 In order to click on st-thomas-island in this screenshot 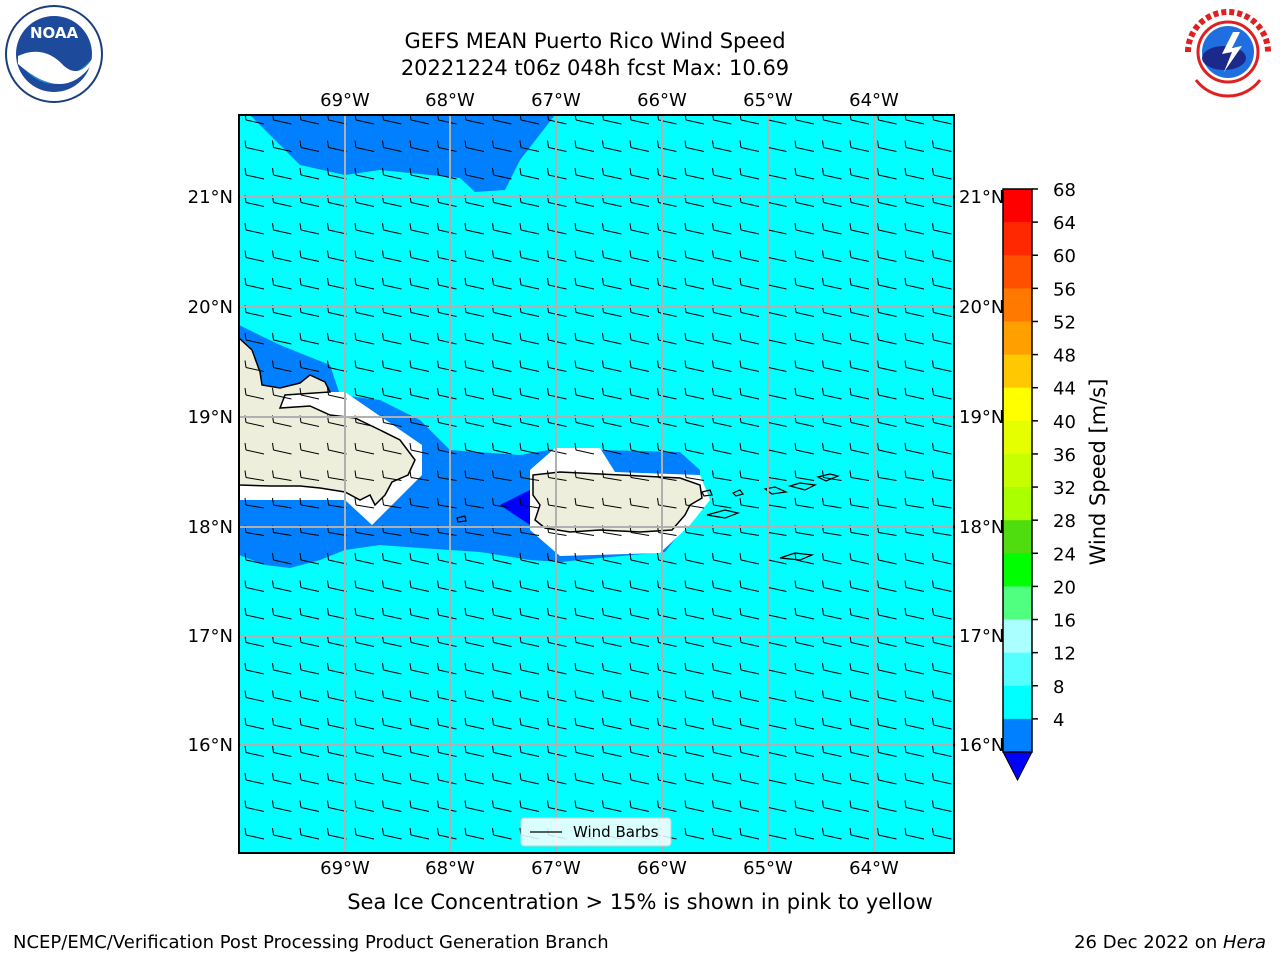, I will do `click(776, 490)`.